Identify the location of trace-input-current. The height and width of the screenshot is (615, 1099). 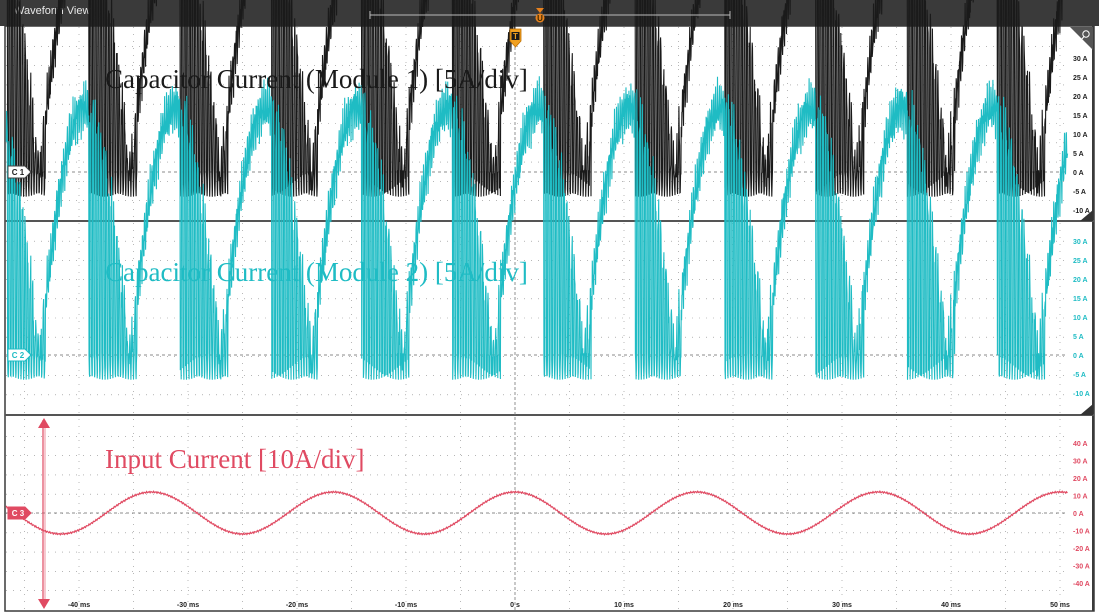
(536, 513).